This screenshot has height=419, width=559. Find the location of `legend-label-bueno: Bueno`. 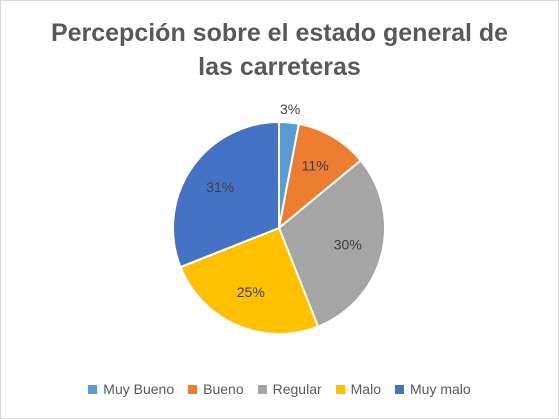

legend-label-bueno: Bueno is located at coordinates (223, 389).